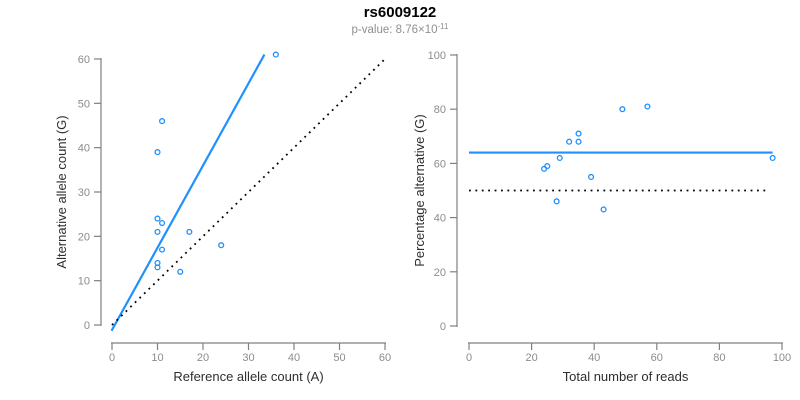 The height and width of the screenshot is (400, 800). I want to click on right-y-tick-label: 40, so click(440, 219).